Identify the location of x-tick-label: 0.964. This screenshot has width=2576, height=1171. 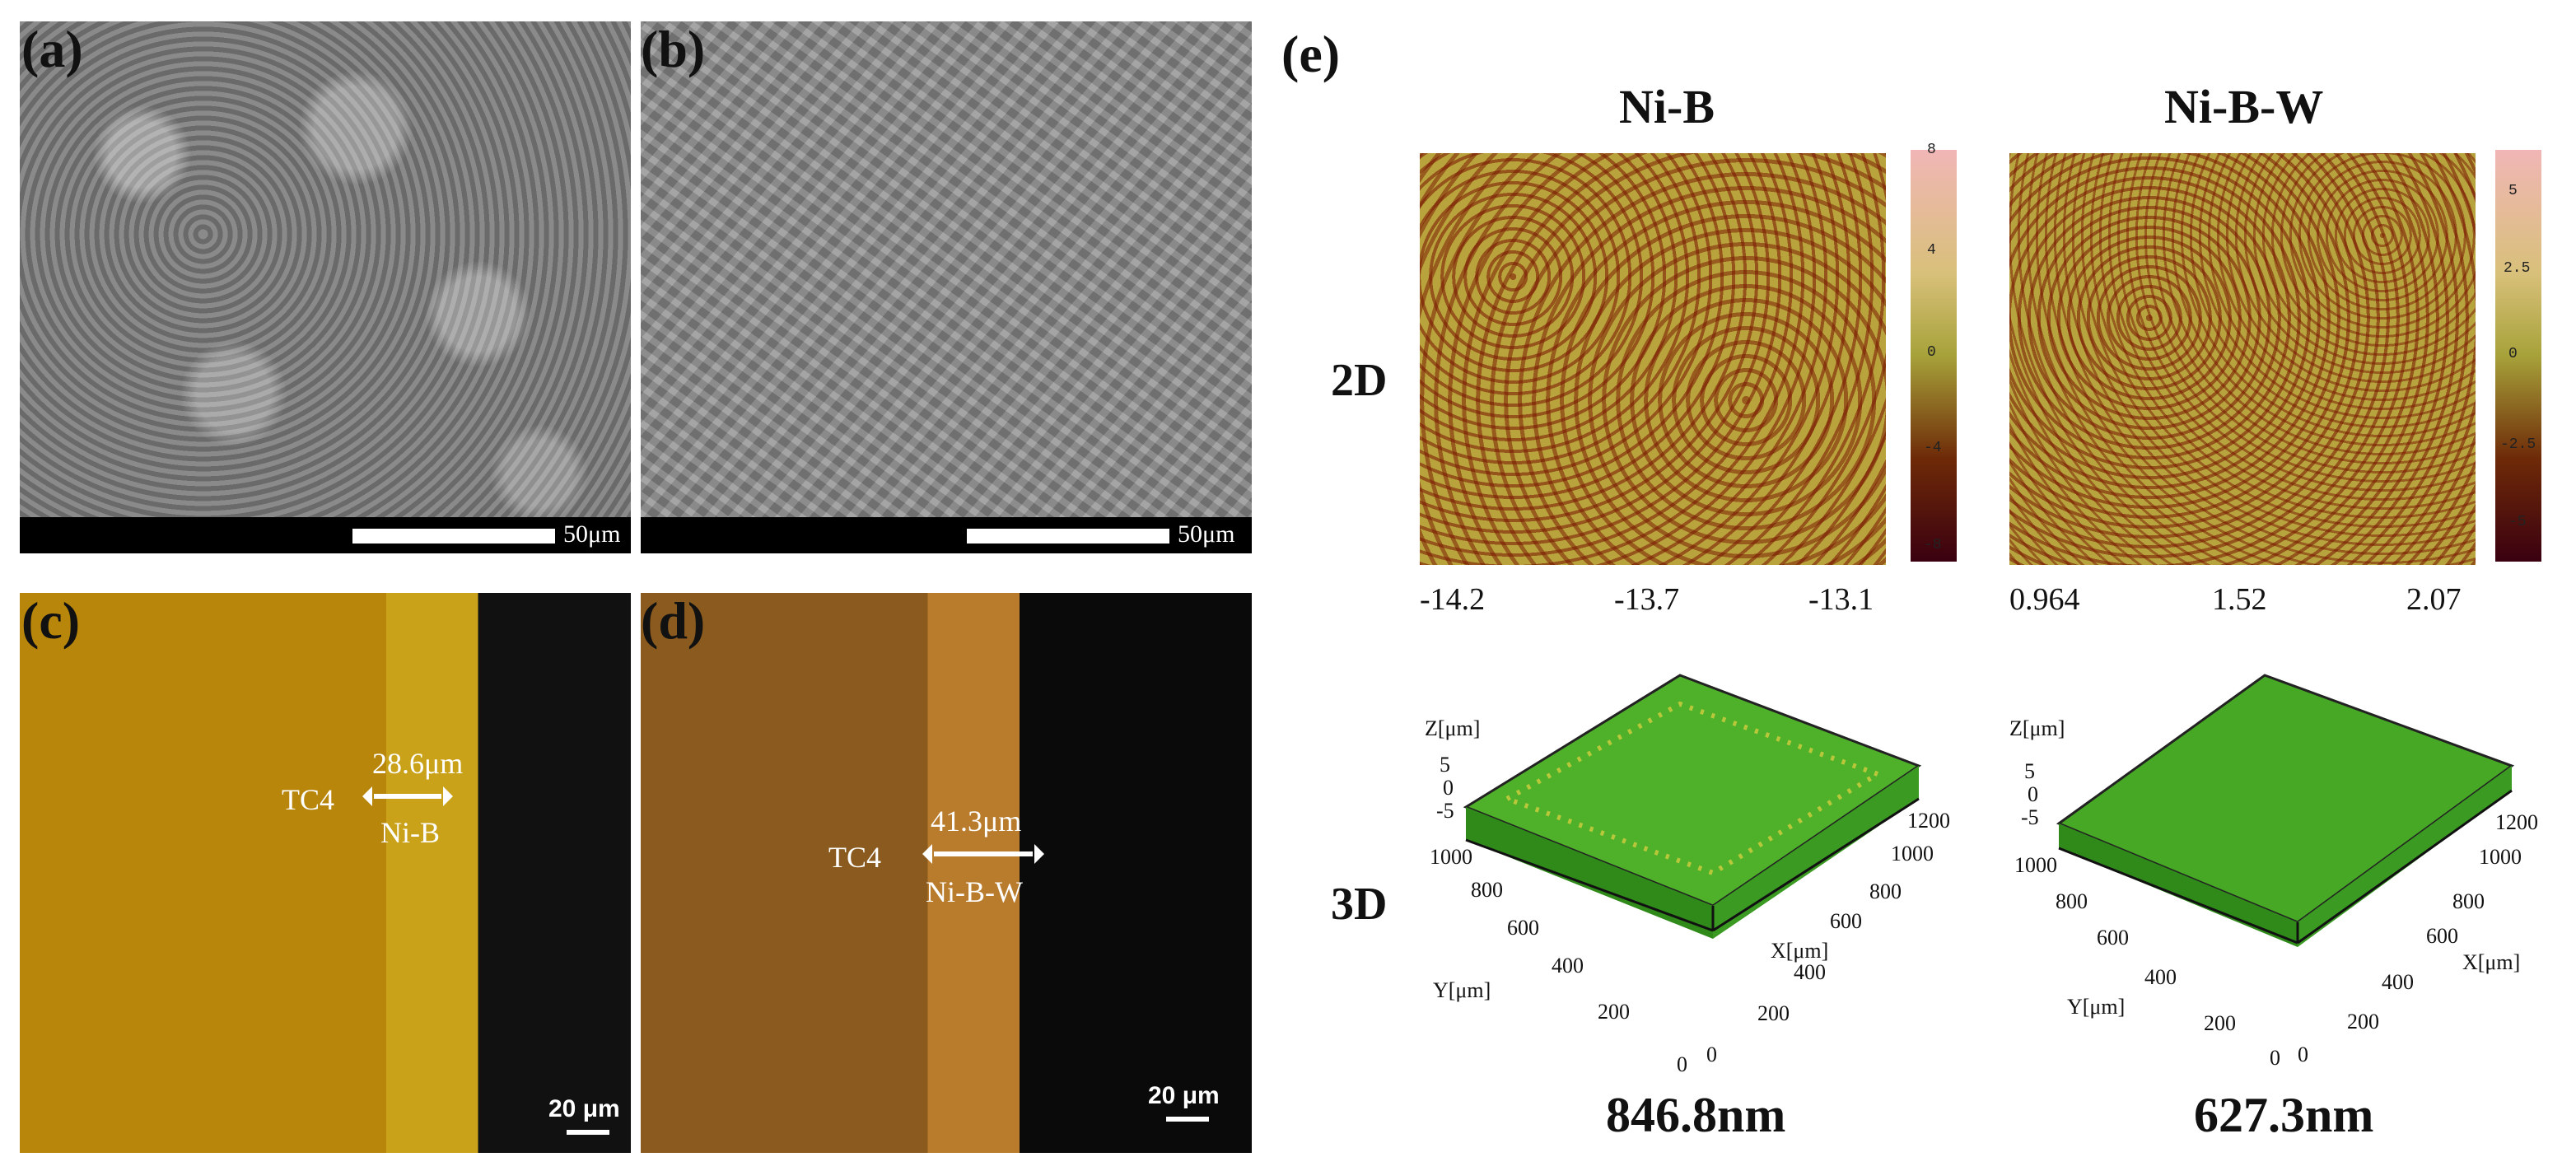
(2044, 599).